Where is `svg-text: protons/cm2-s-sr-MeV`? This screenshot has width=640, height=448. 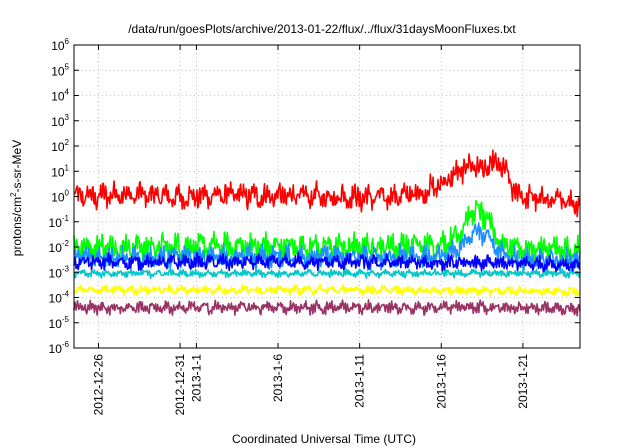 svg-text: protons/cm2-s-sr-MeV is located at coordinates (16, 198).